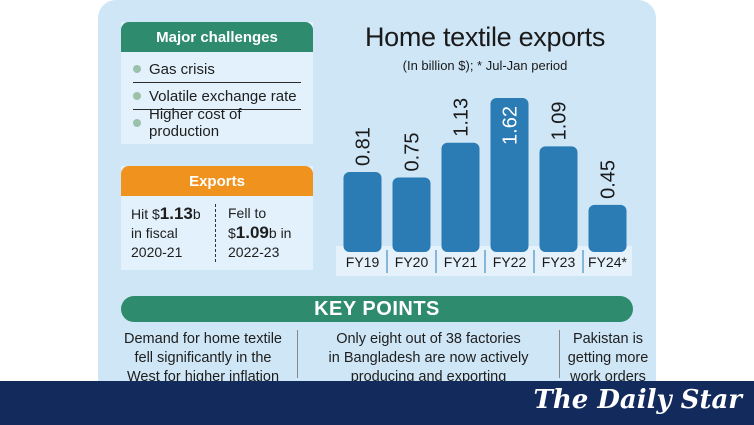 The image size is (754, 425). Describe the element at coordinates (364, 146) in the screenshot. I see `value-label: 0.81` at that location.